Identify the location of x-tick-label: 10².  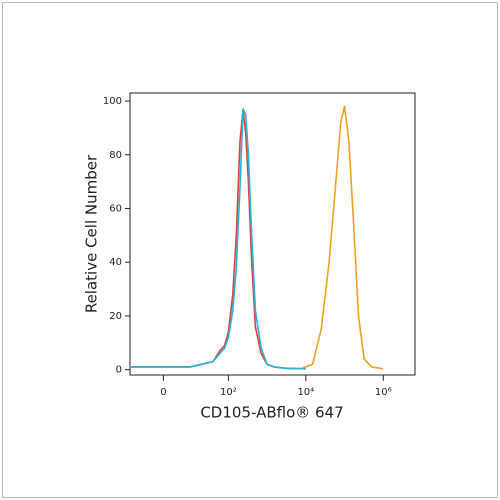
(228, 392).